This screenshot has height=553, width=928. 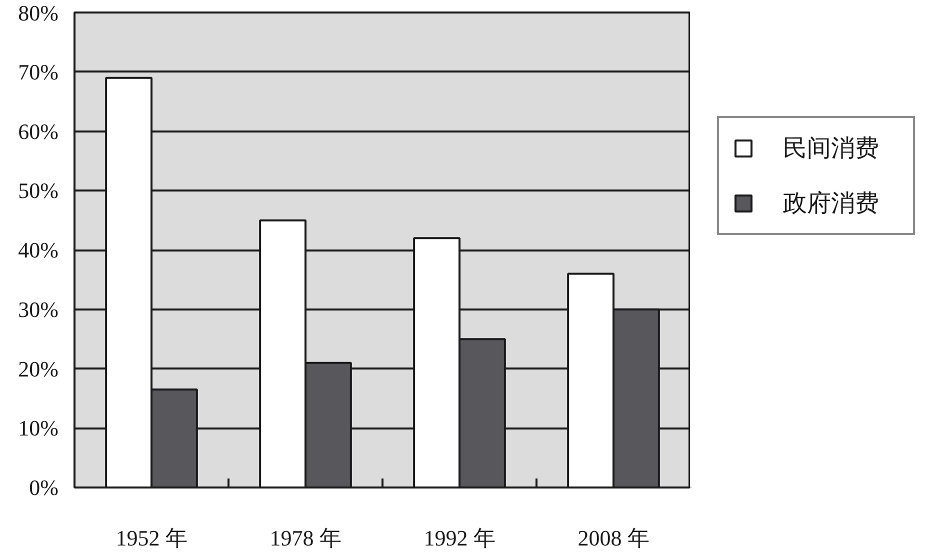 I want to click on legend-label: 政府消费, so click(x=831, y=204).